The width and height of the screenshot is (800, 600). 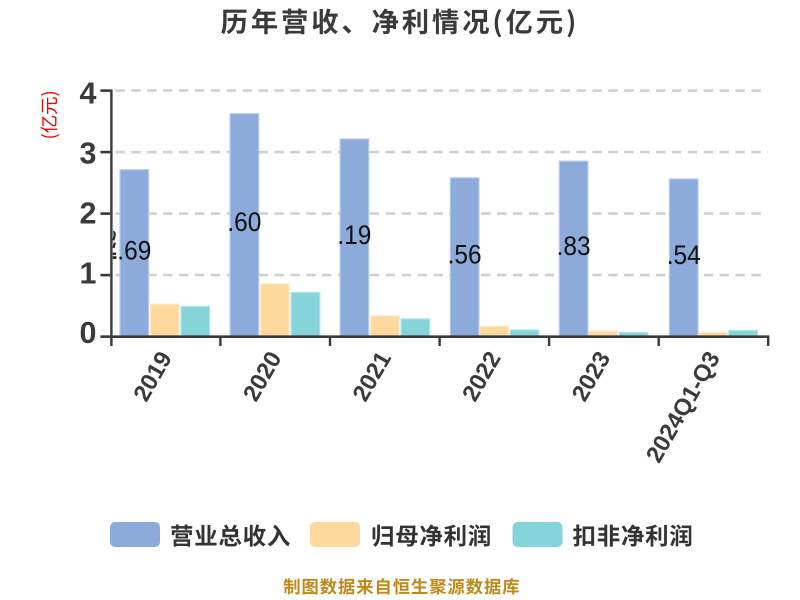 What do you see at coordinates (465, 254) in the screenshot?
I see `svg-text: .56` at bounding box center [465, 254].